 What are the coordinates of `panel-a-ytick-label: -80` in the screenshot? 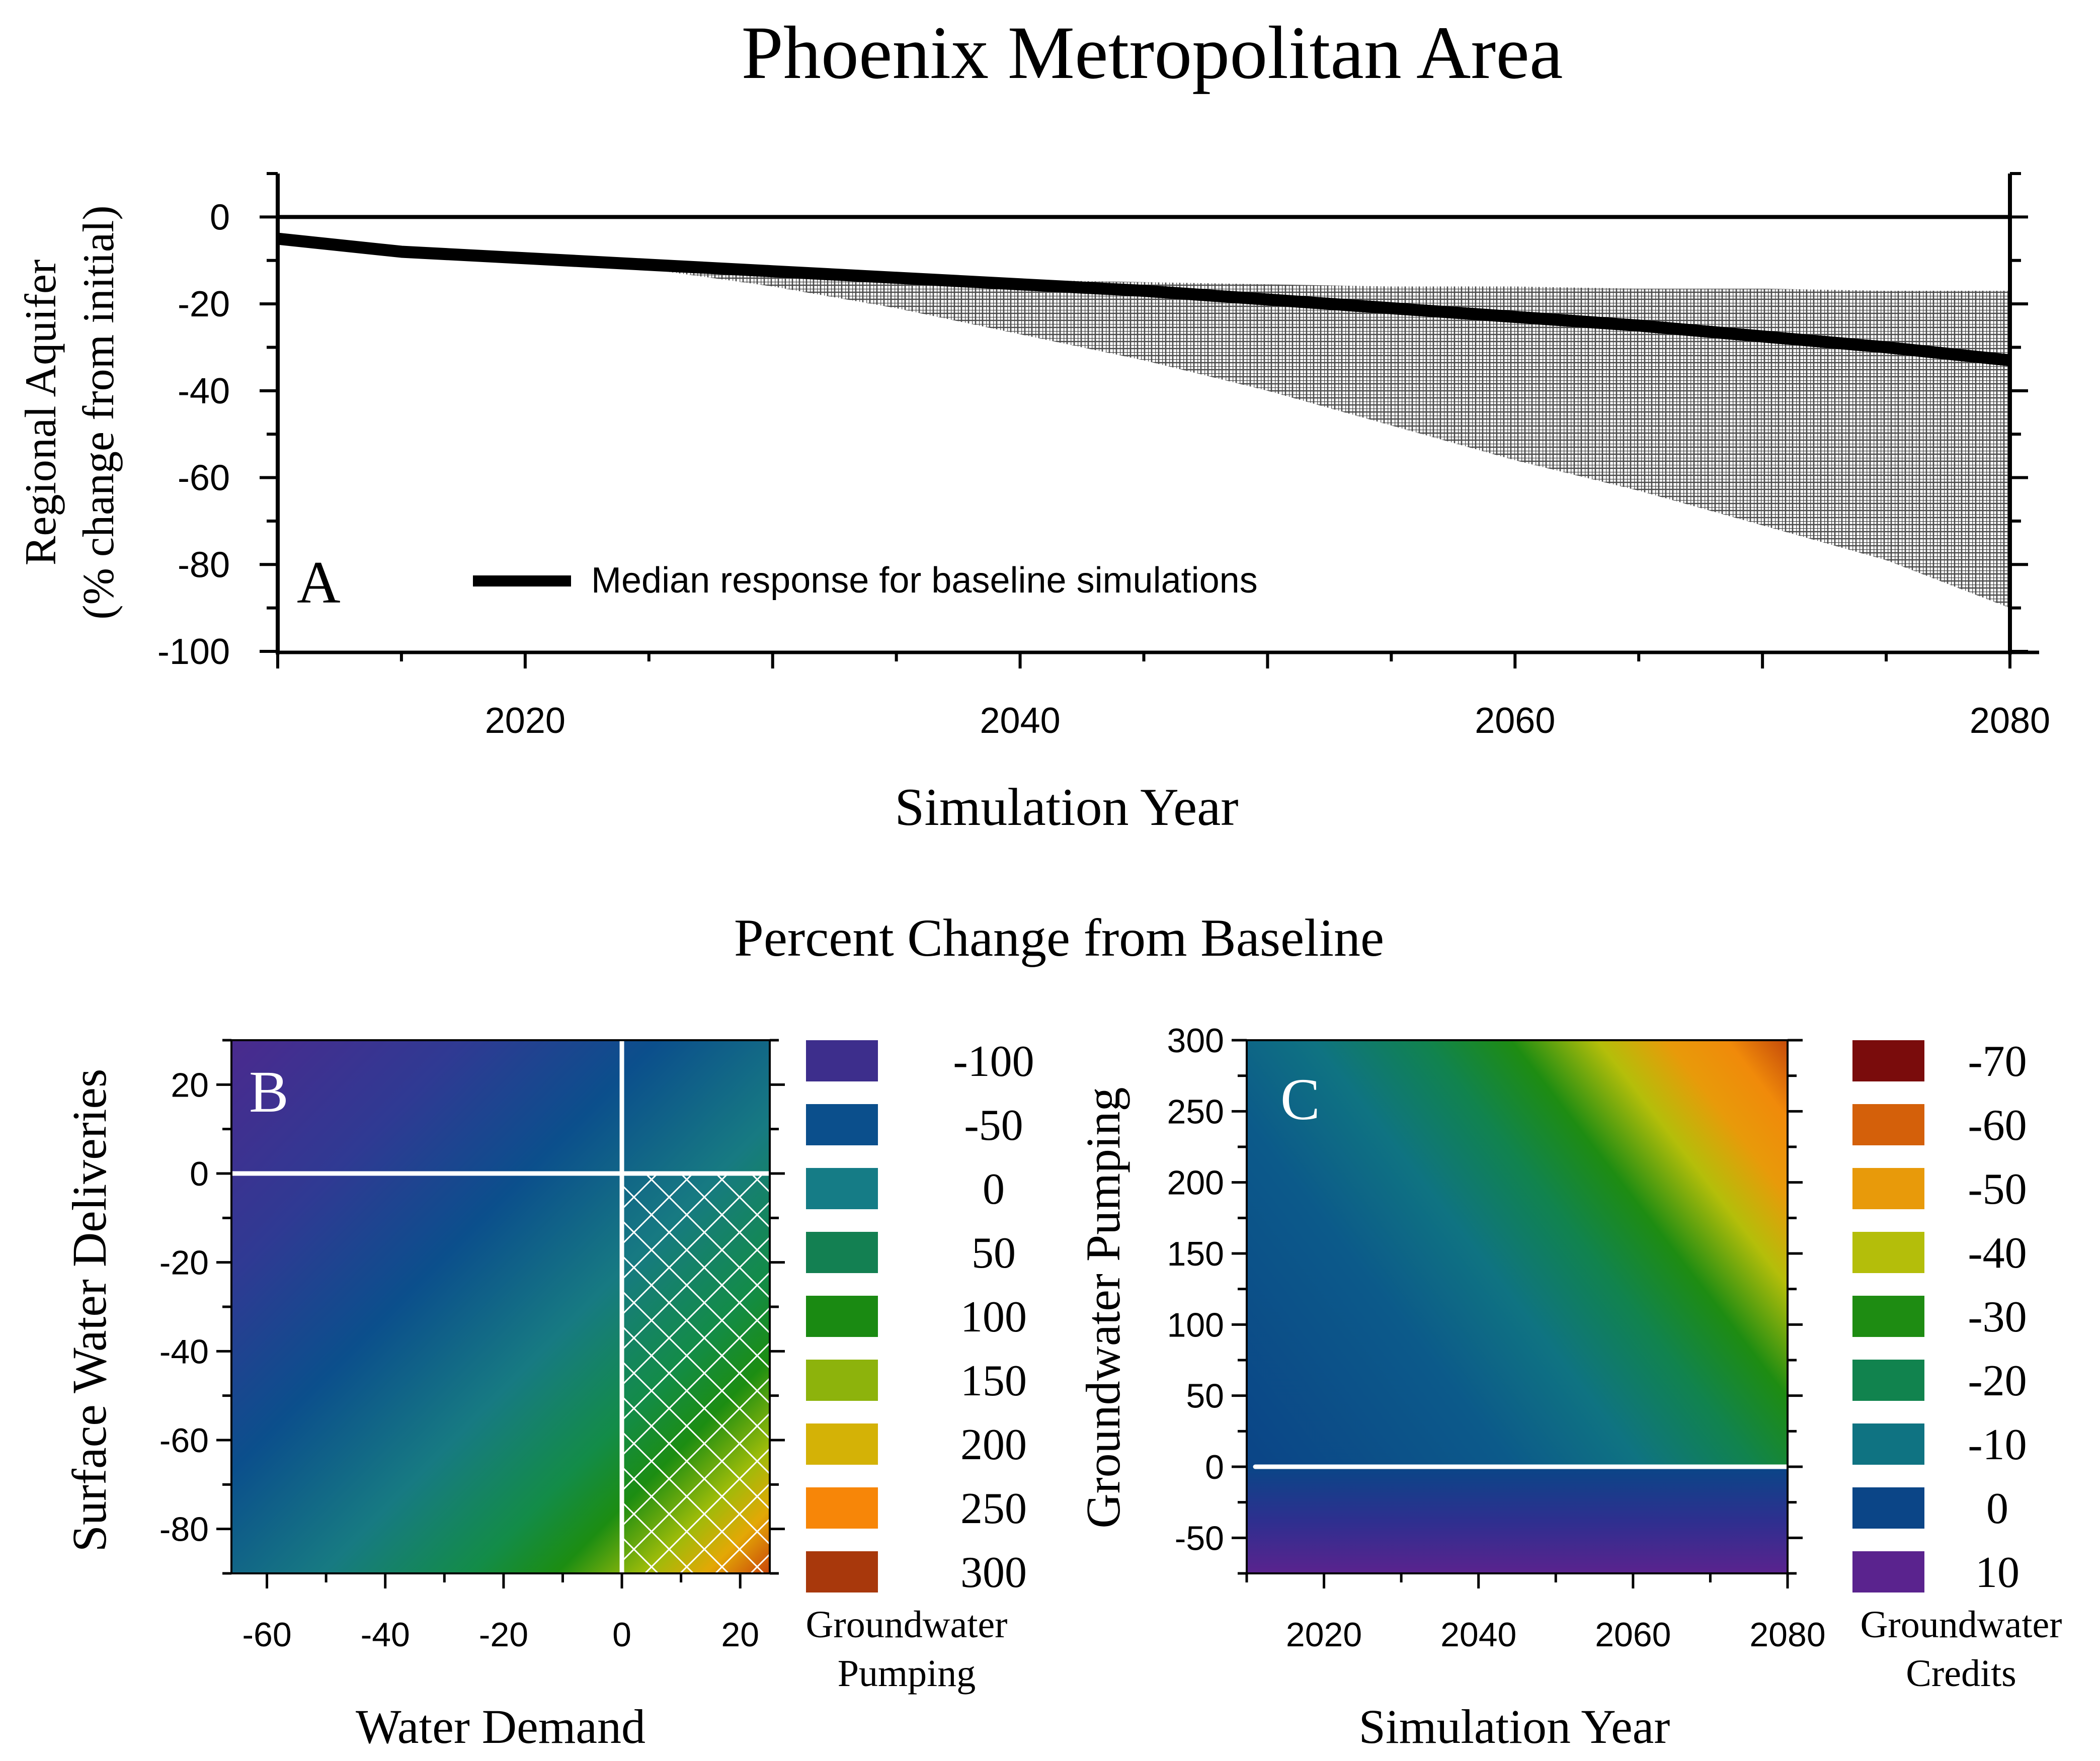 It's located at (204, 565).